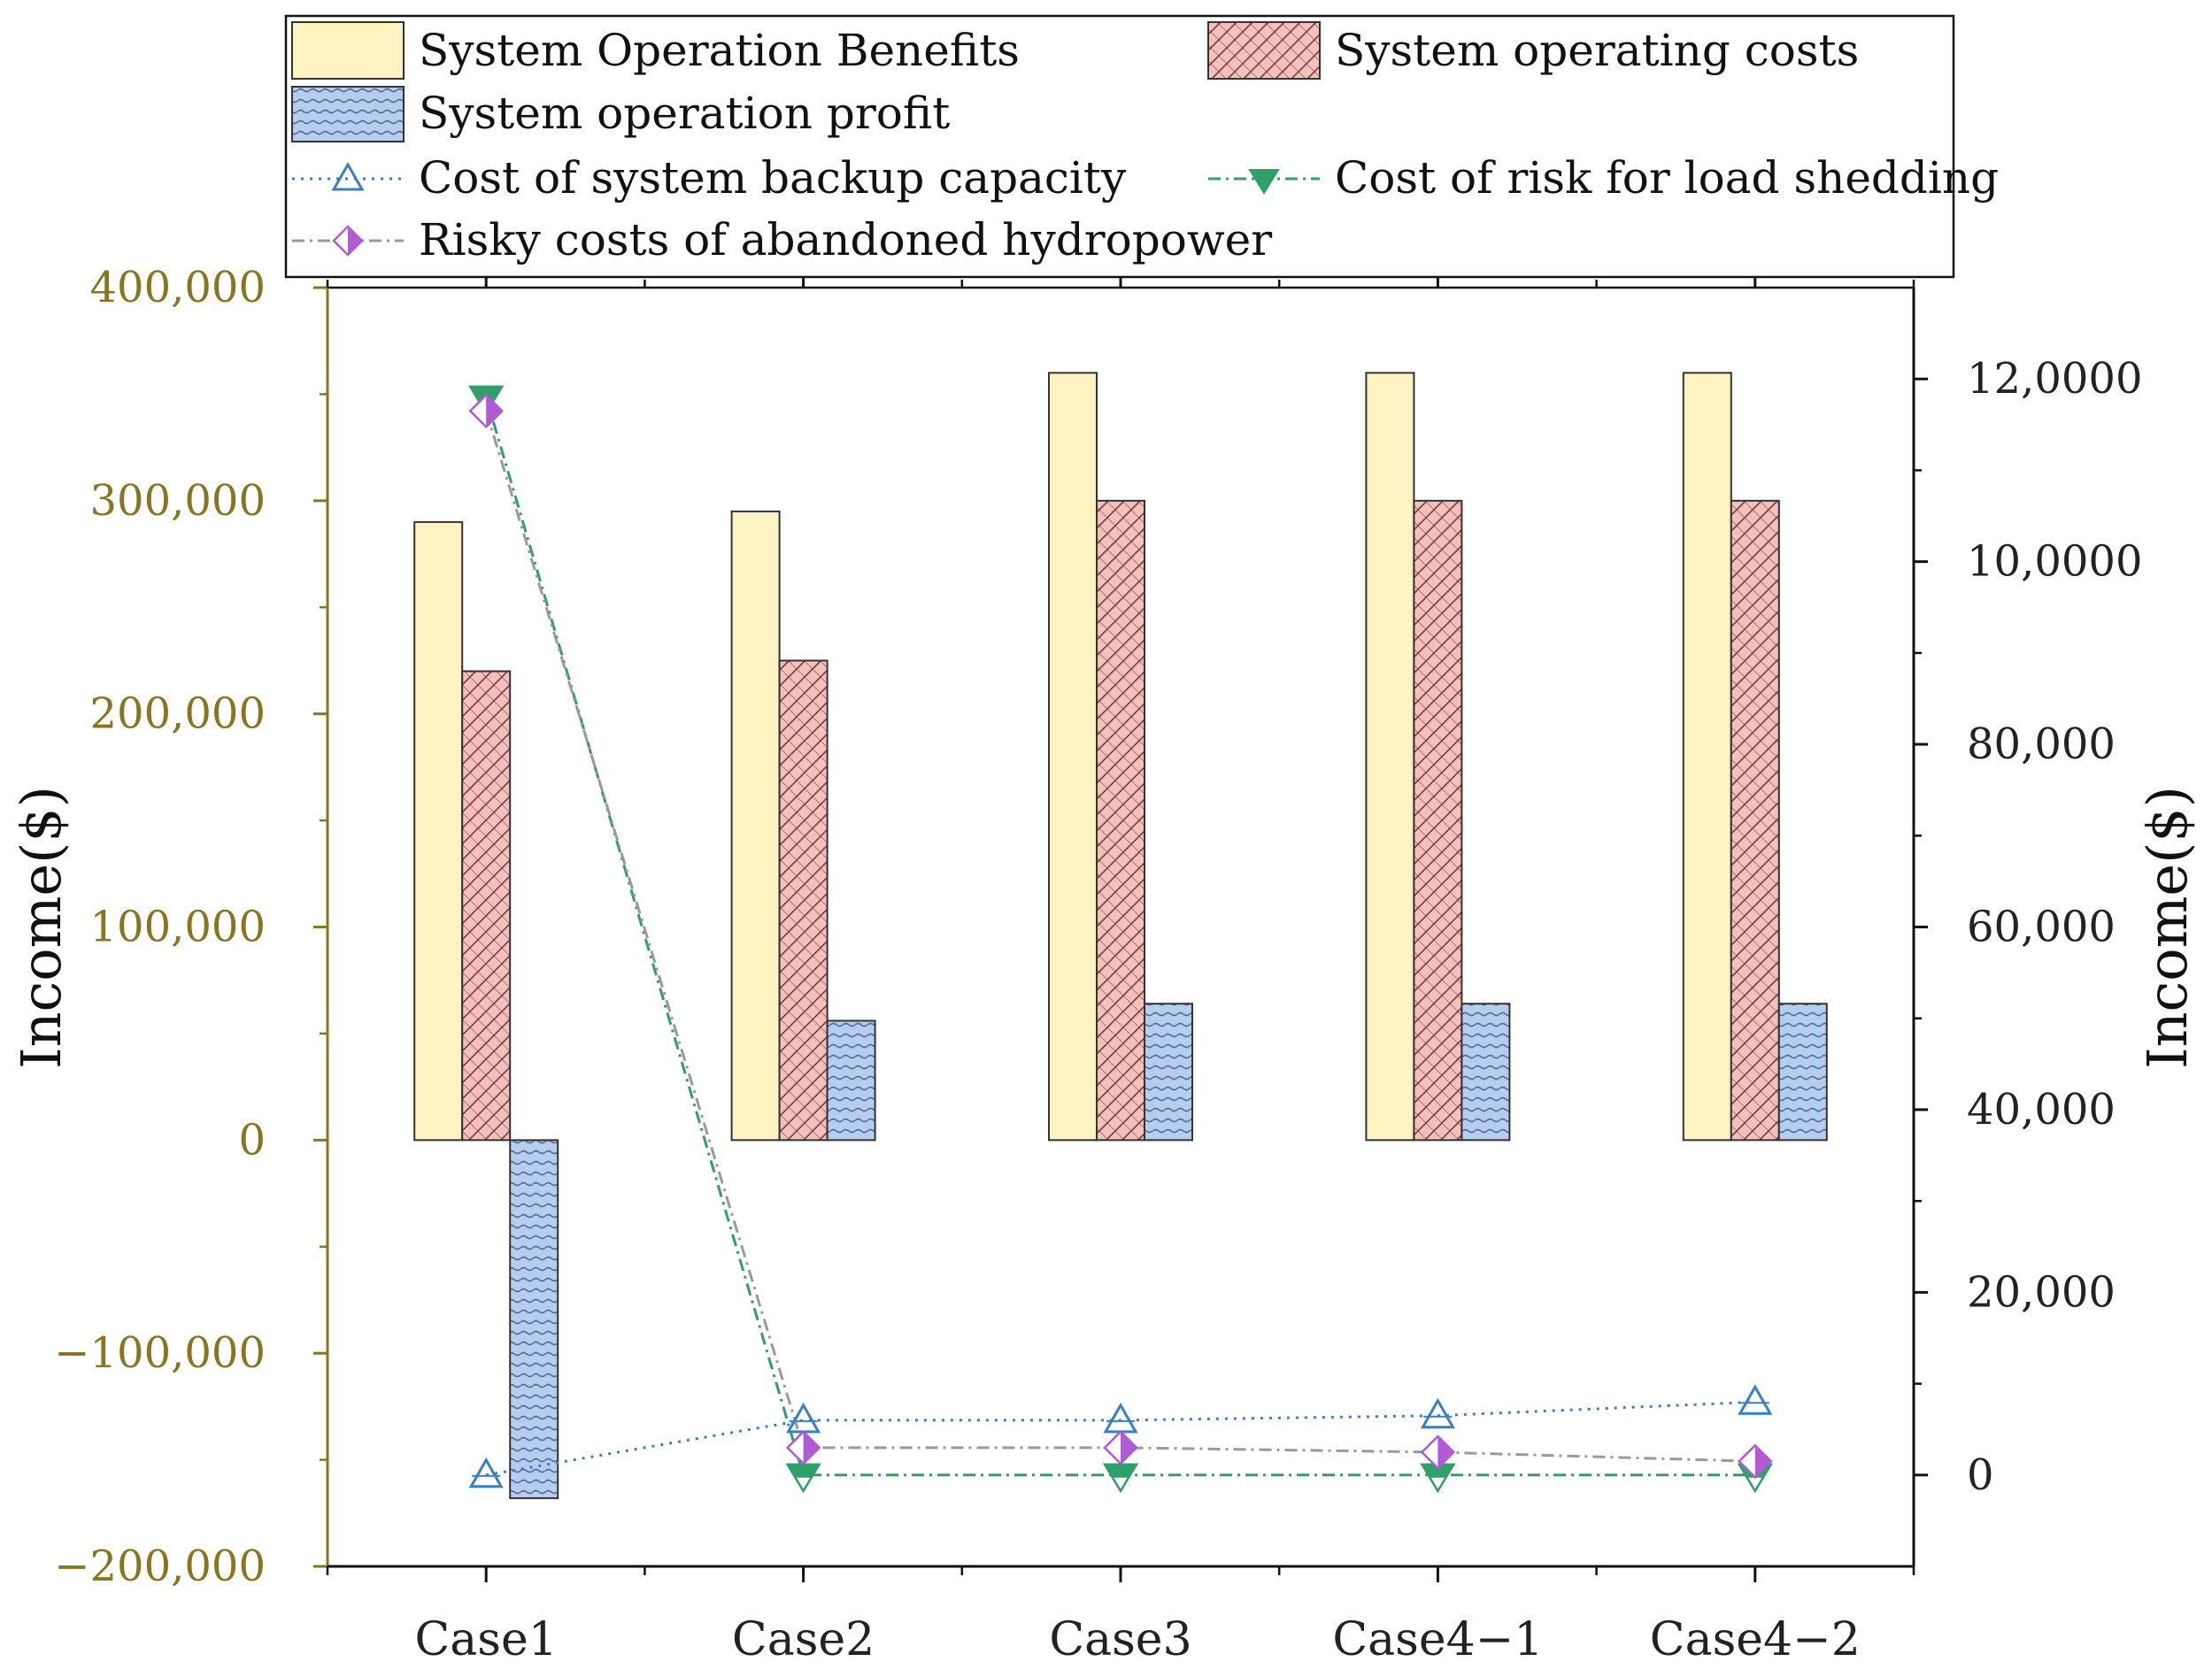  What do you see at coordinates (41, 927) in the screenshot?
I see `left-axis-title: Income($)` at bounding box center [41, 927].